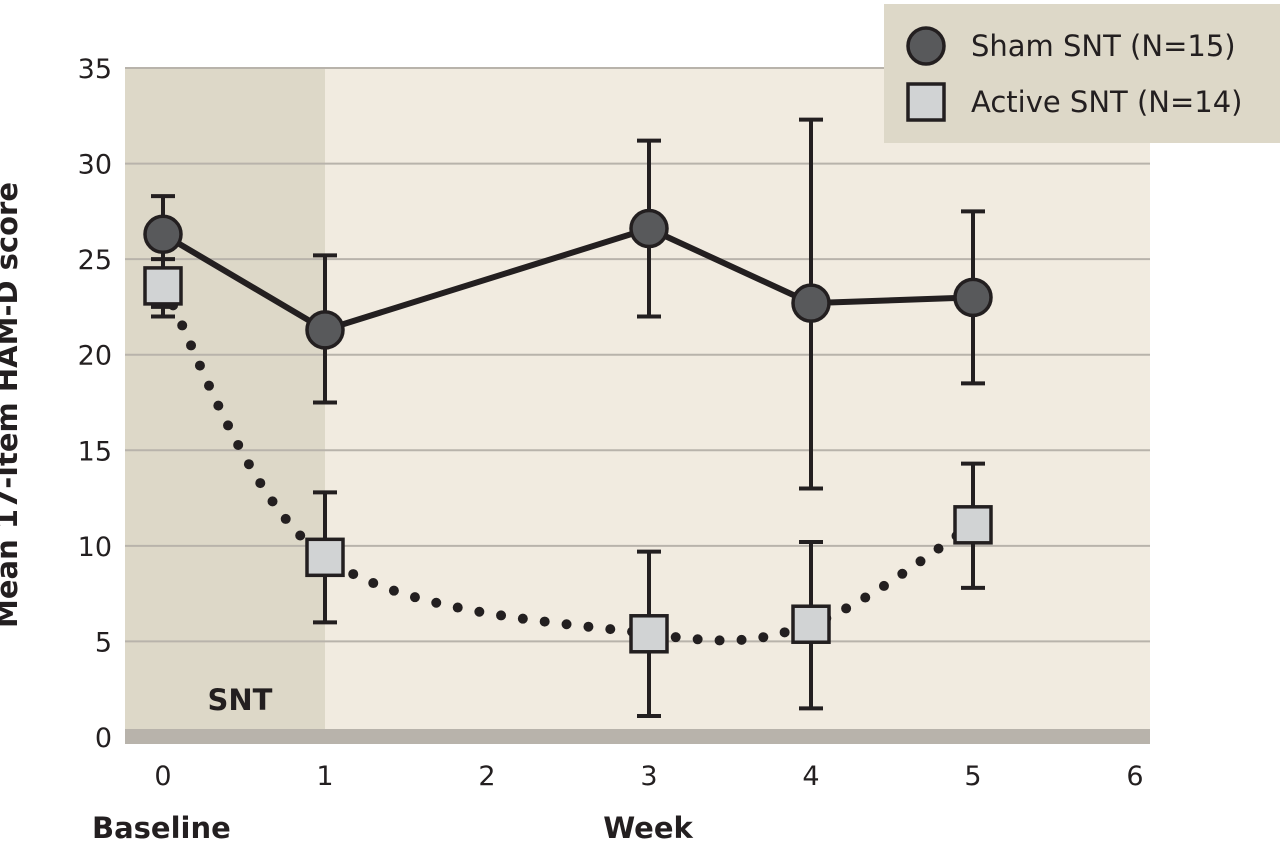  I want to click on y-tick-label: 20, so click(95, 356).